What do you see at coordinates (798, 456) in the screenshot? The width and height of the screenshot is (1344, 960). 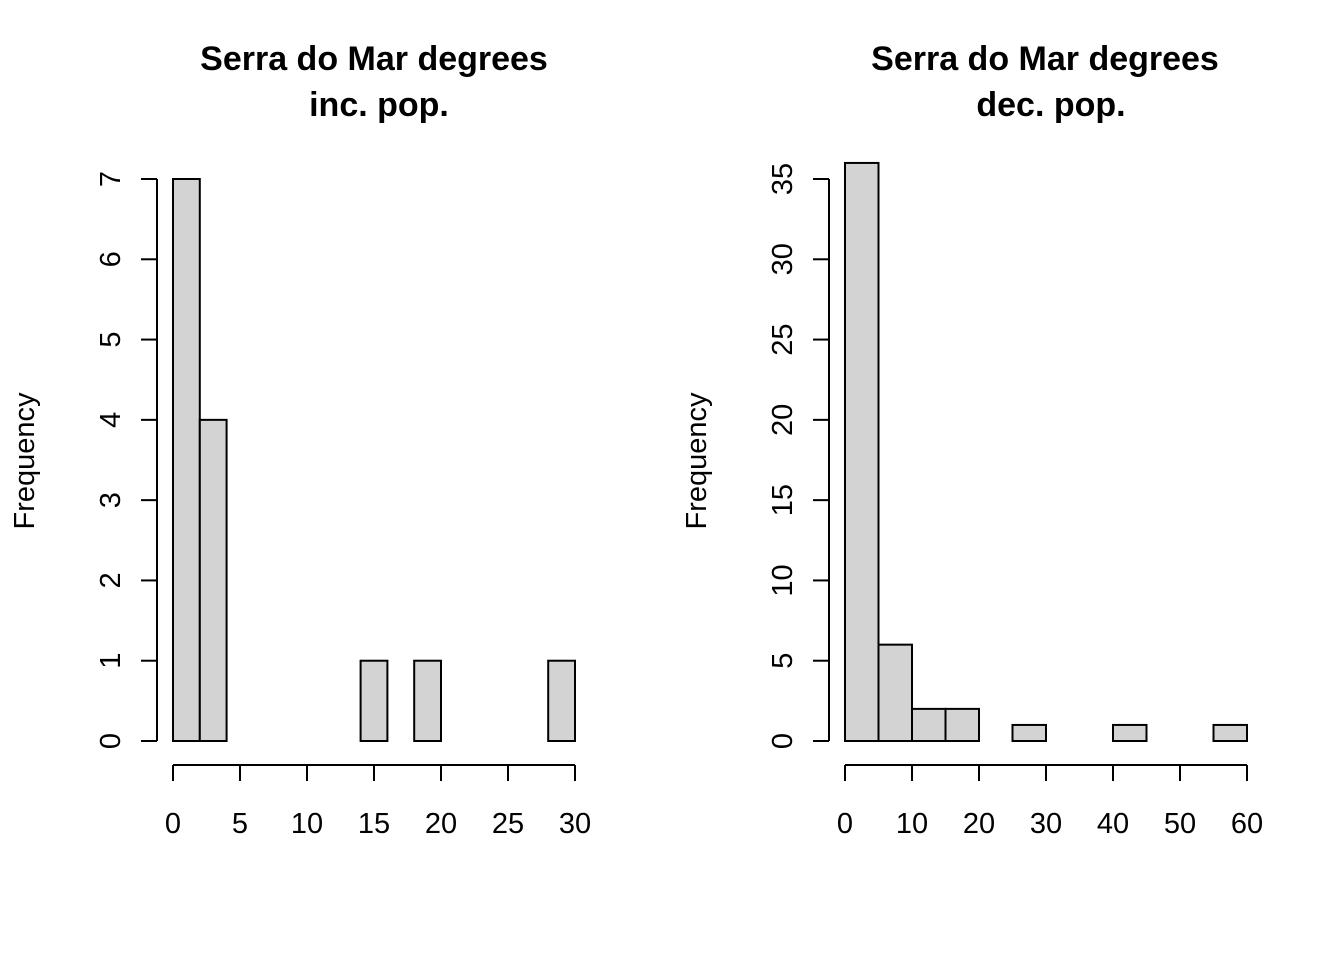 I see `y-axis: 0 5 10 15 20 25 30 35` at bounding box center [798, 456].